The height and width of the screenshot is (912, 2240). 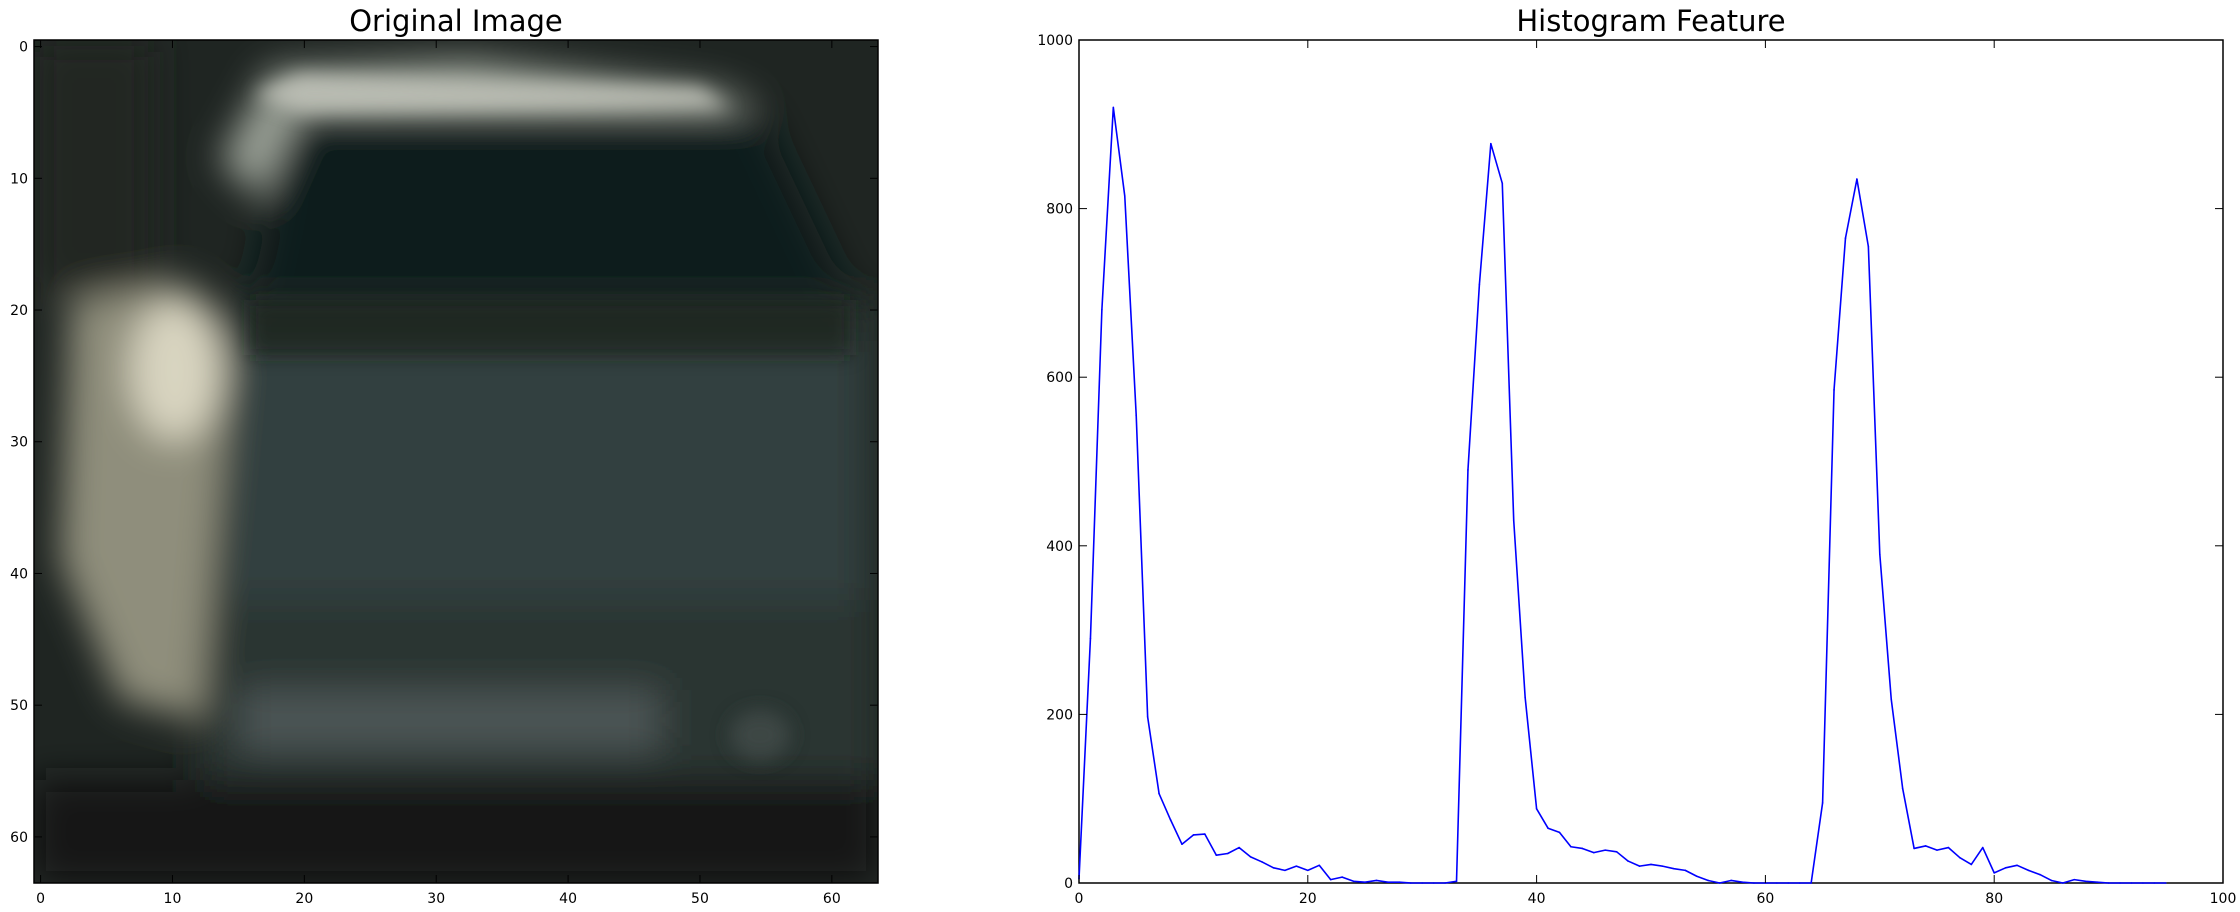 I want to click on histogram-y-tick-label: 0, so click(x=1068, y=884).